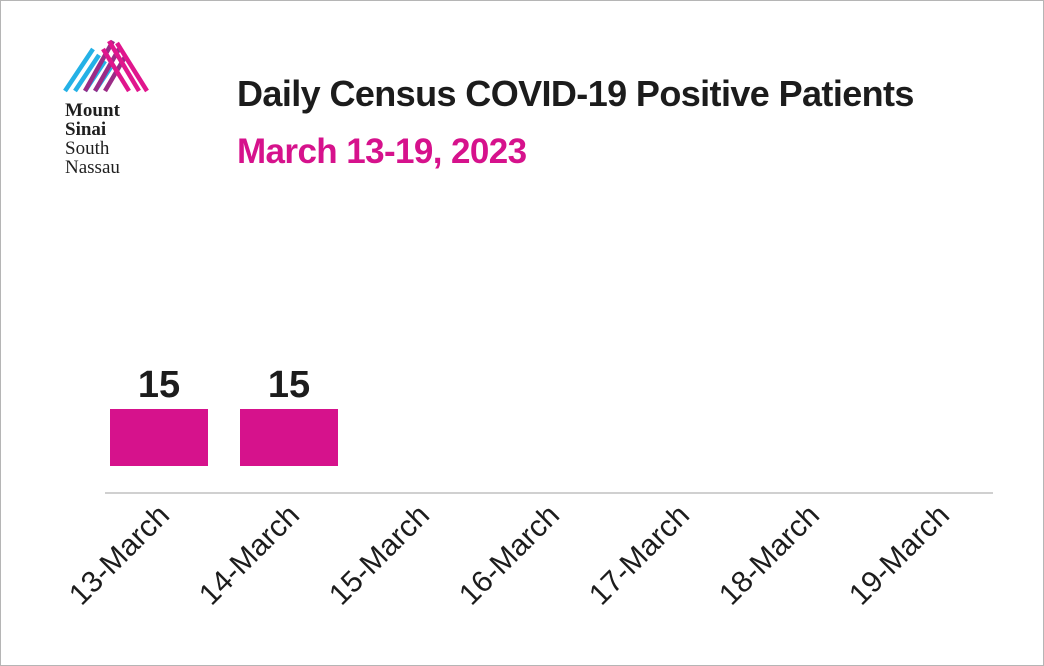 This screenshot has width=1044, height=666. What do you see at coordinates (249, 555) in the screenshot?
I see `x-tick-label-14-March: 14-March` at bounding box center [249, 555].